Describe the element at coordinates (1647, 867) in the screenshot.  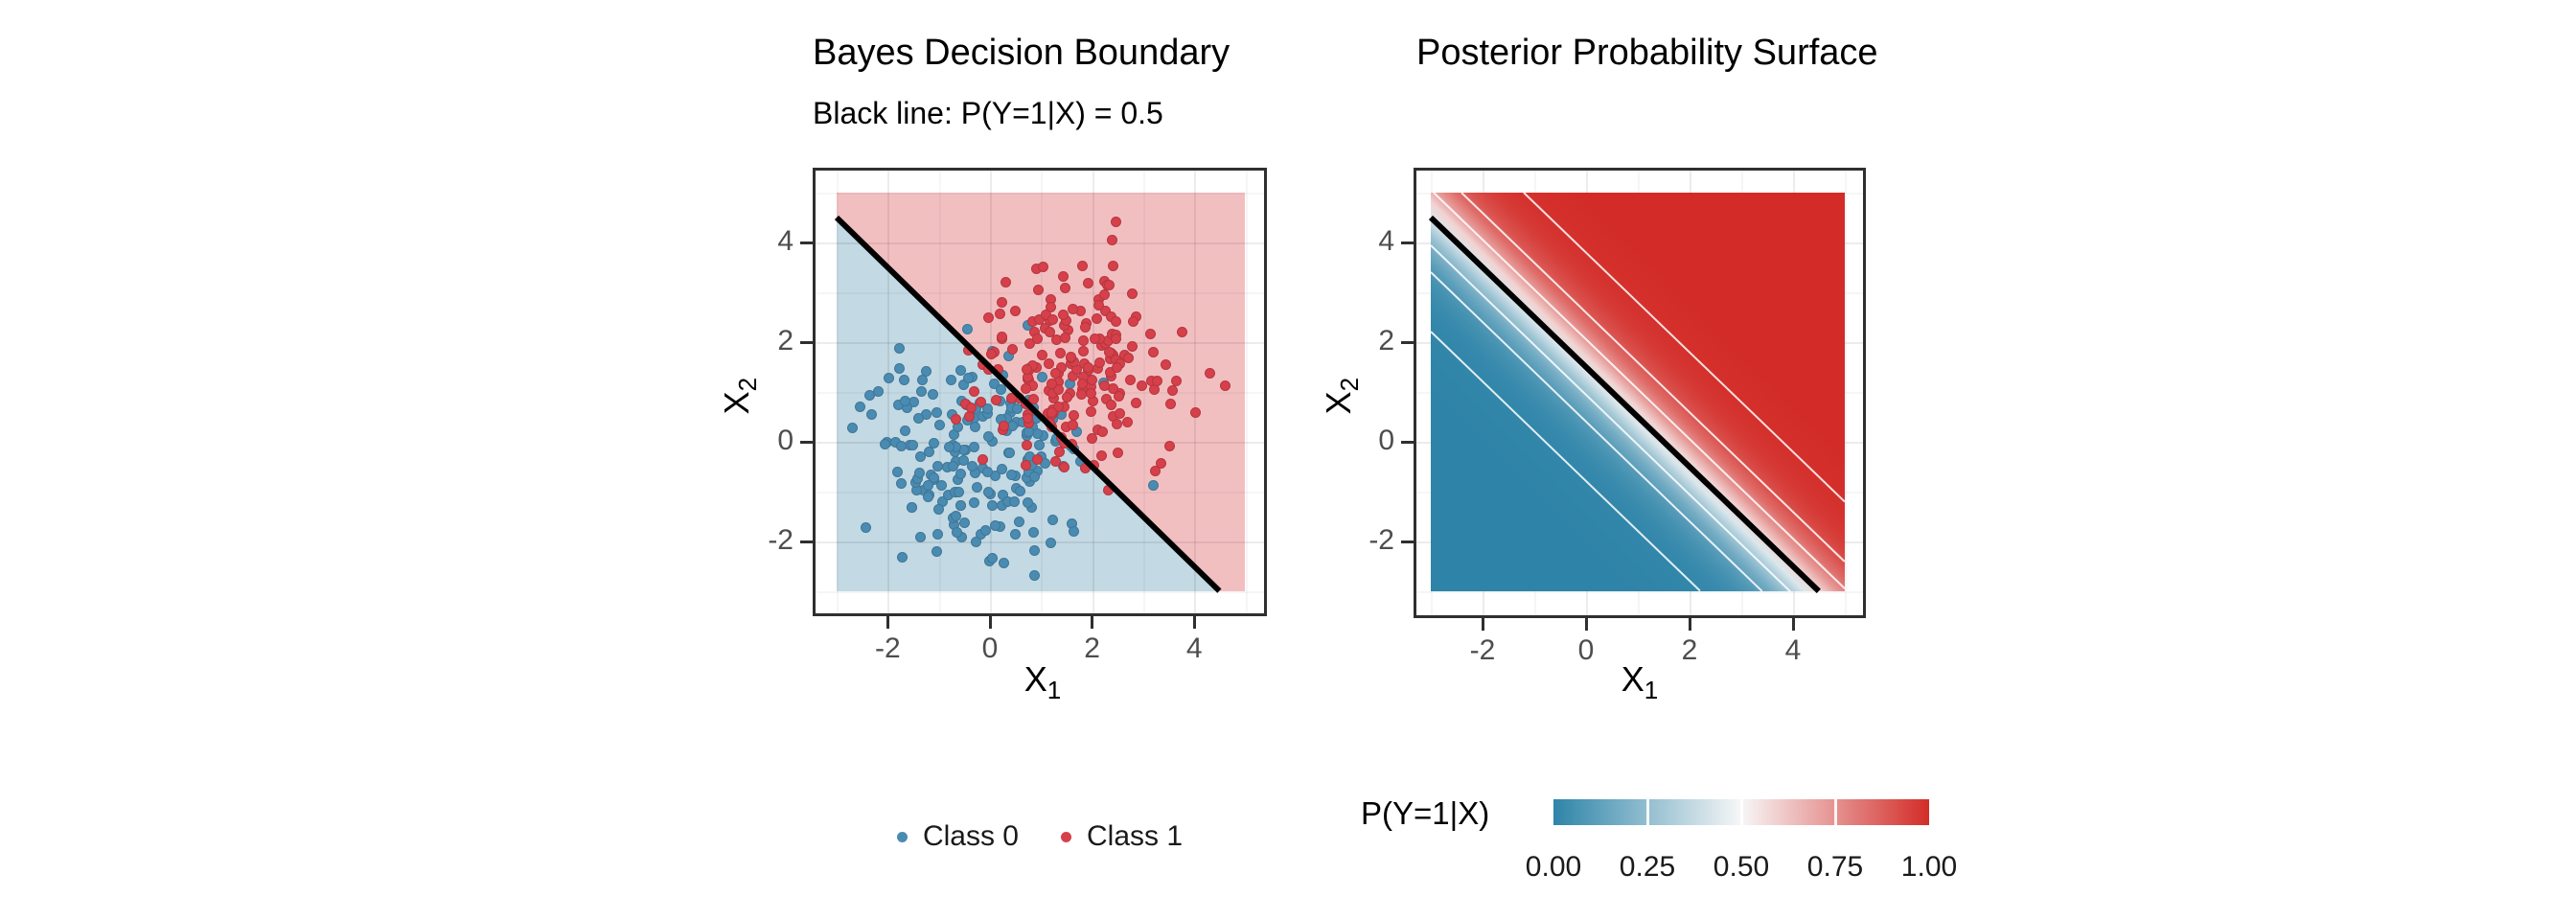
I see `colorbar-tick-label: 0.25` at that location.